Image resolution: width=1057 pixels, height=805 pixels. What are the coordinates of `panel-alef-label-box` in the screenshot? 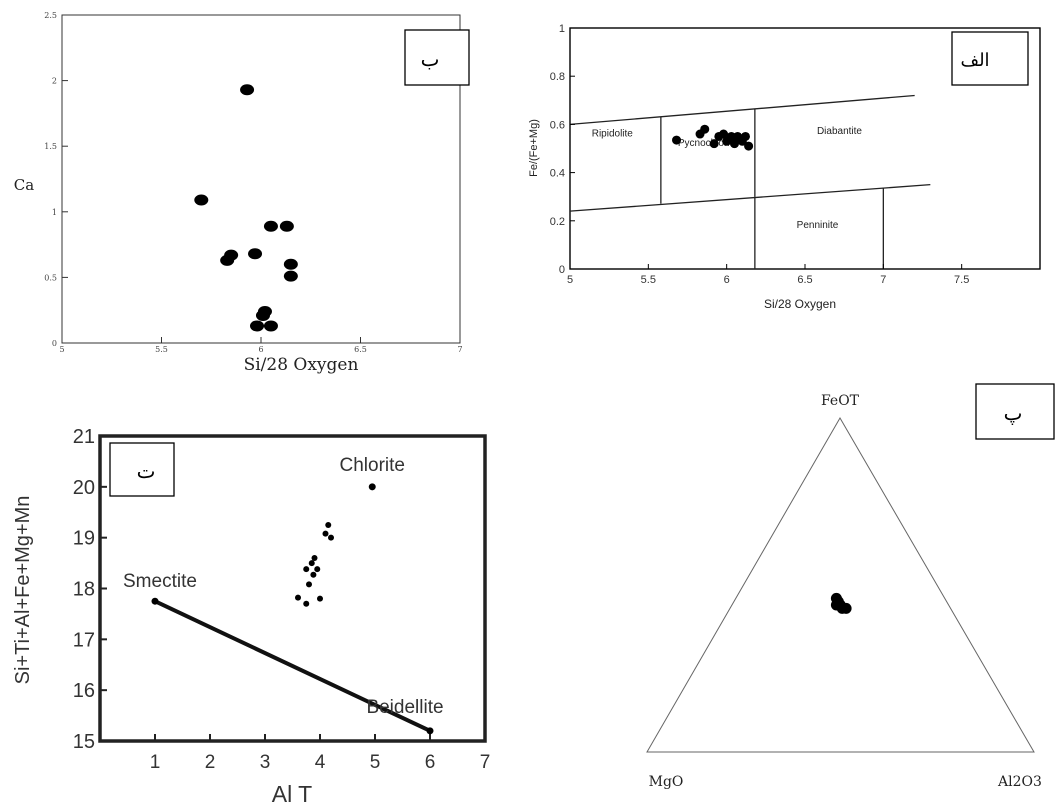 It's located at (990, 58).